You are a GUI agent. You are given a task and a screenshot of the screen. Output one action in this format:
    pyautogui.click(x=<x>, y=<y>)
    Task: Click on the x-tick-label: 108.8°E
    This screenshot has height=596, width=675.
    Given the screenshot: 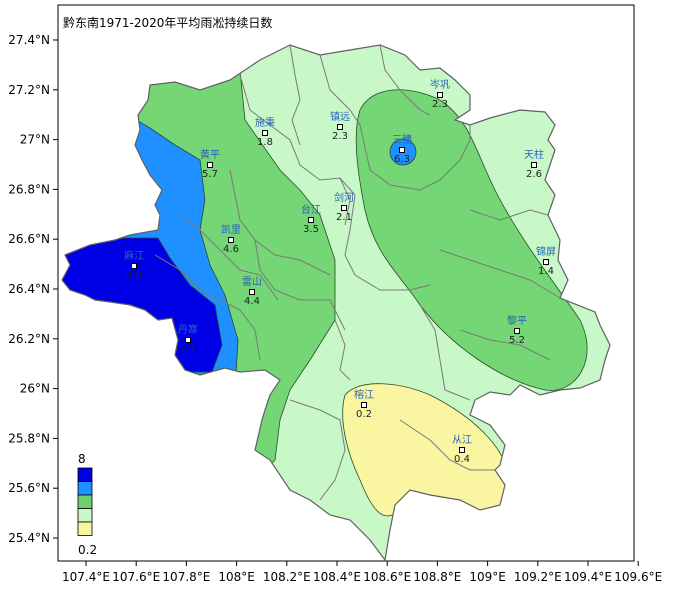 What is the action you would take?
    pyautogui.click(x=437, y=577)
    